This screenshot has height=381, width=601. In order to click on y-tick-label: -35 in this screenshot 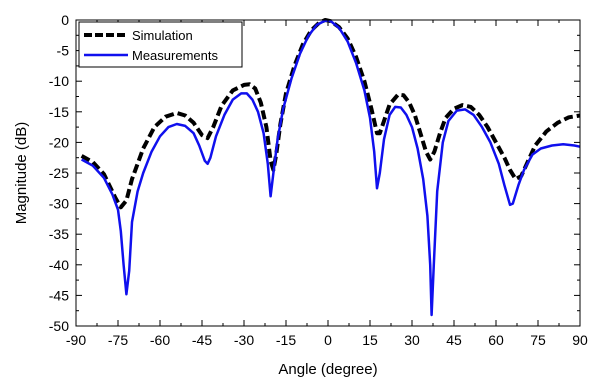, I will do `click(59, 234)`.